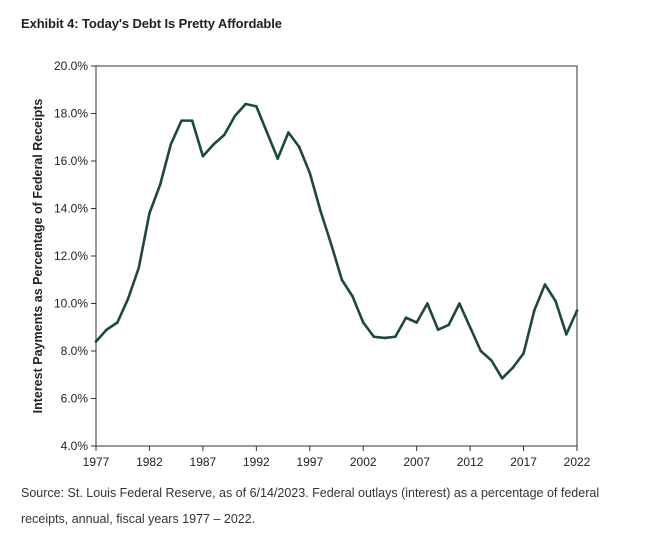 The image size is (658, 538). I want to click on x-tick-label: 1982, so click(149, 462).